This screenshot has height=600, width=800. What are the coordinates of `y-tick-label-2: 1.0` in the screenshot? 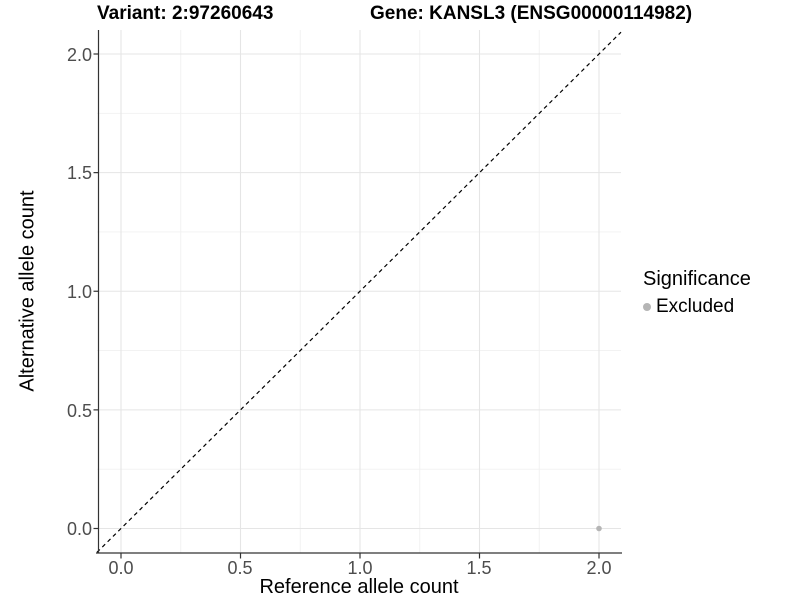 It's located at (79, 292).